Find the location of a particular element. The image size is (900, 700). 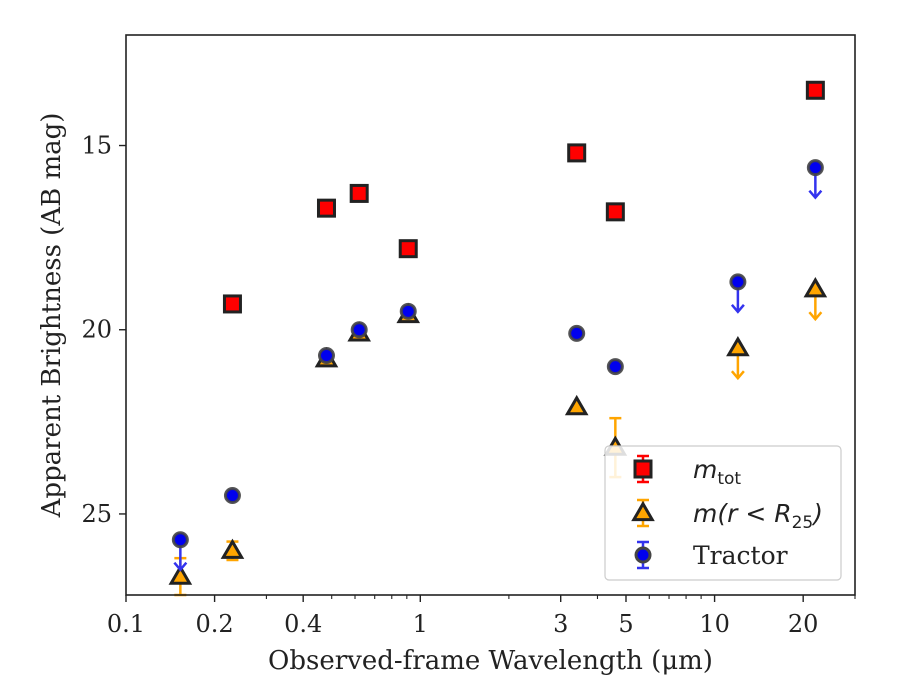

legend-label-tail: ) is located at coordinates (817, 513).